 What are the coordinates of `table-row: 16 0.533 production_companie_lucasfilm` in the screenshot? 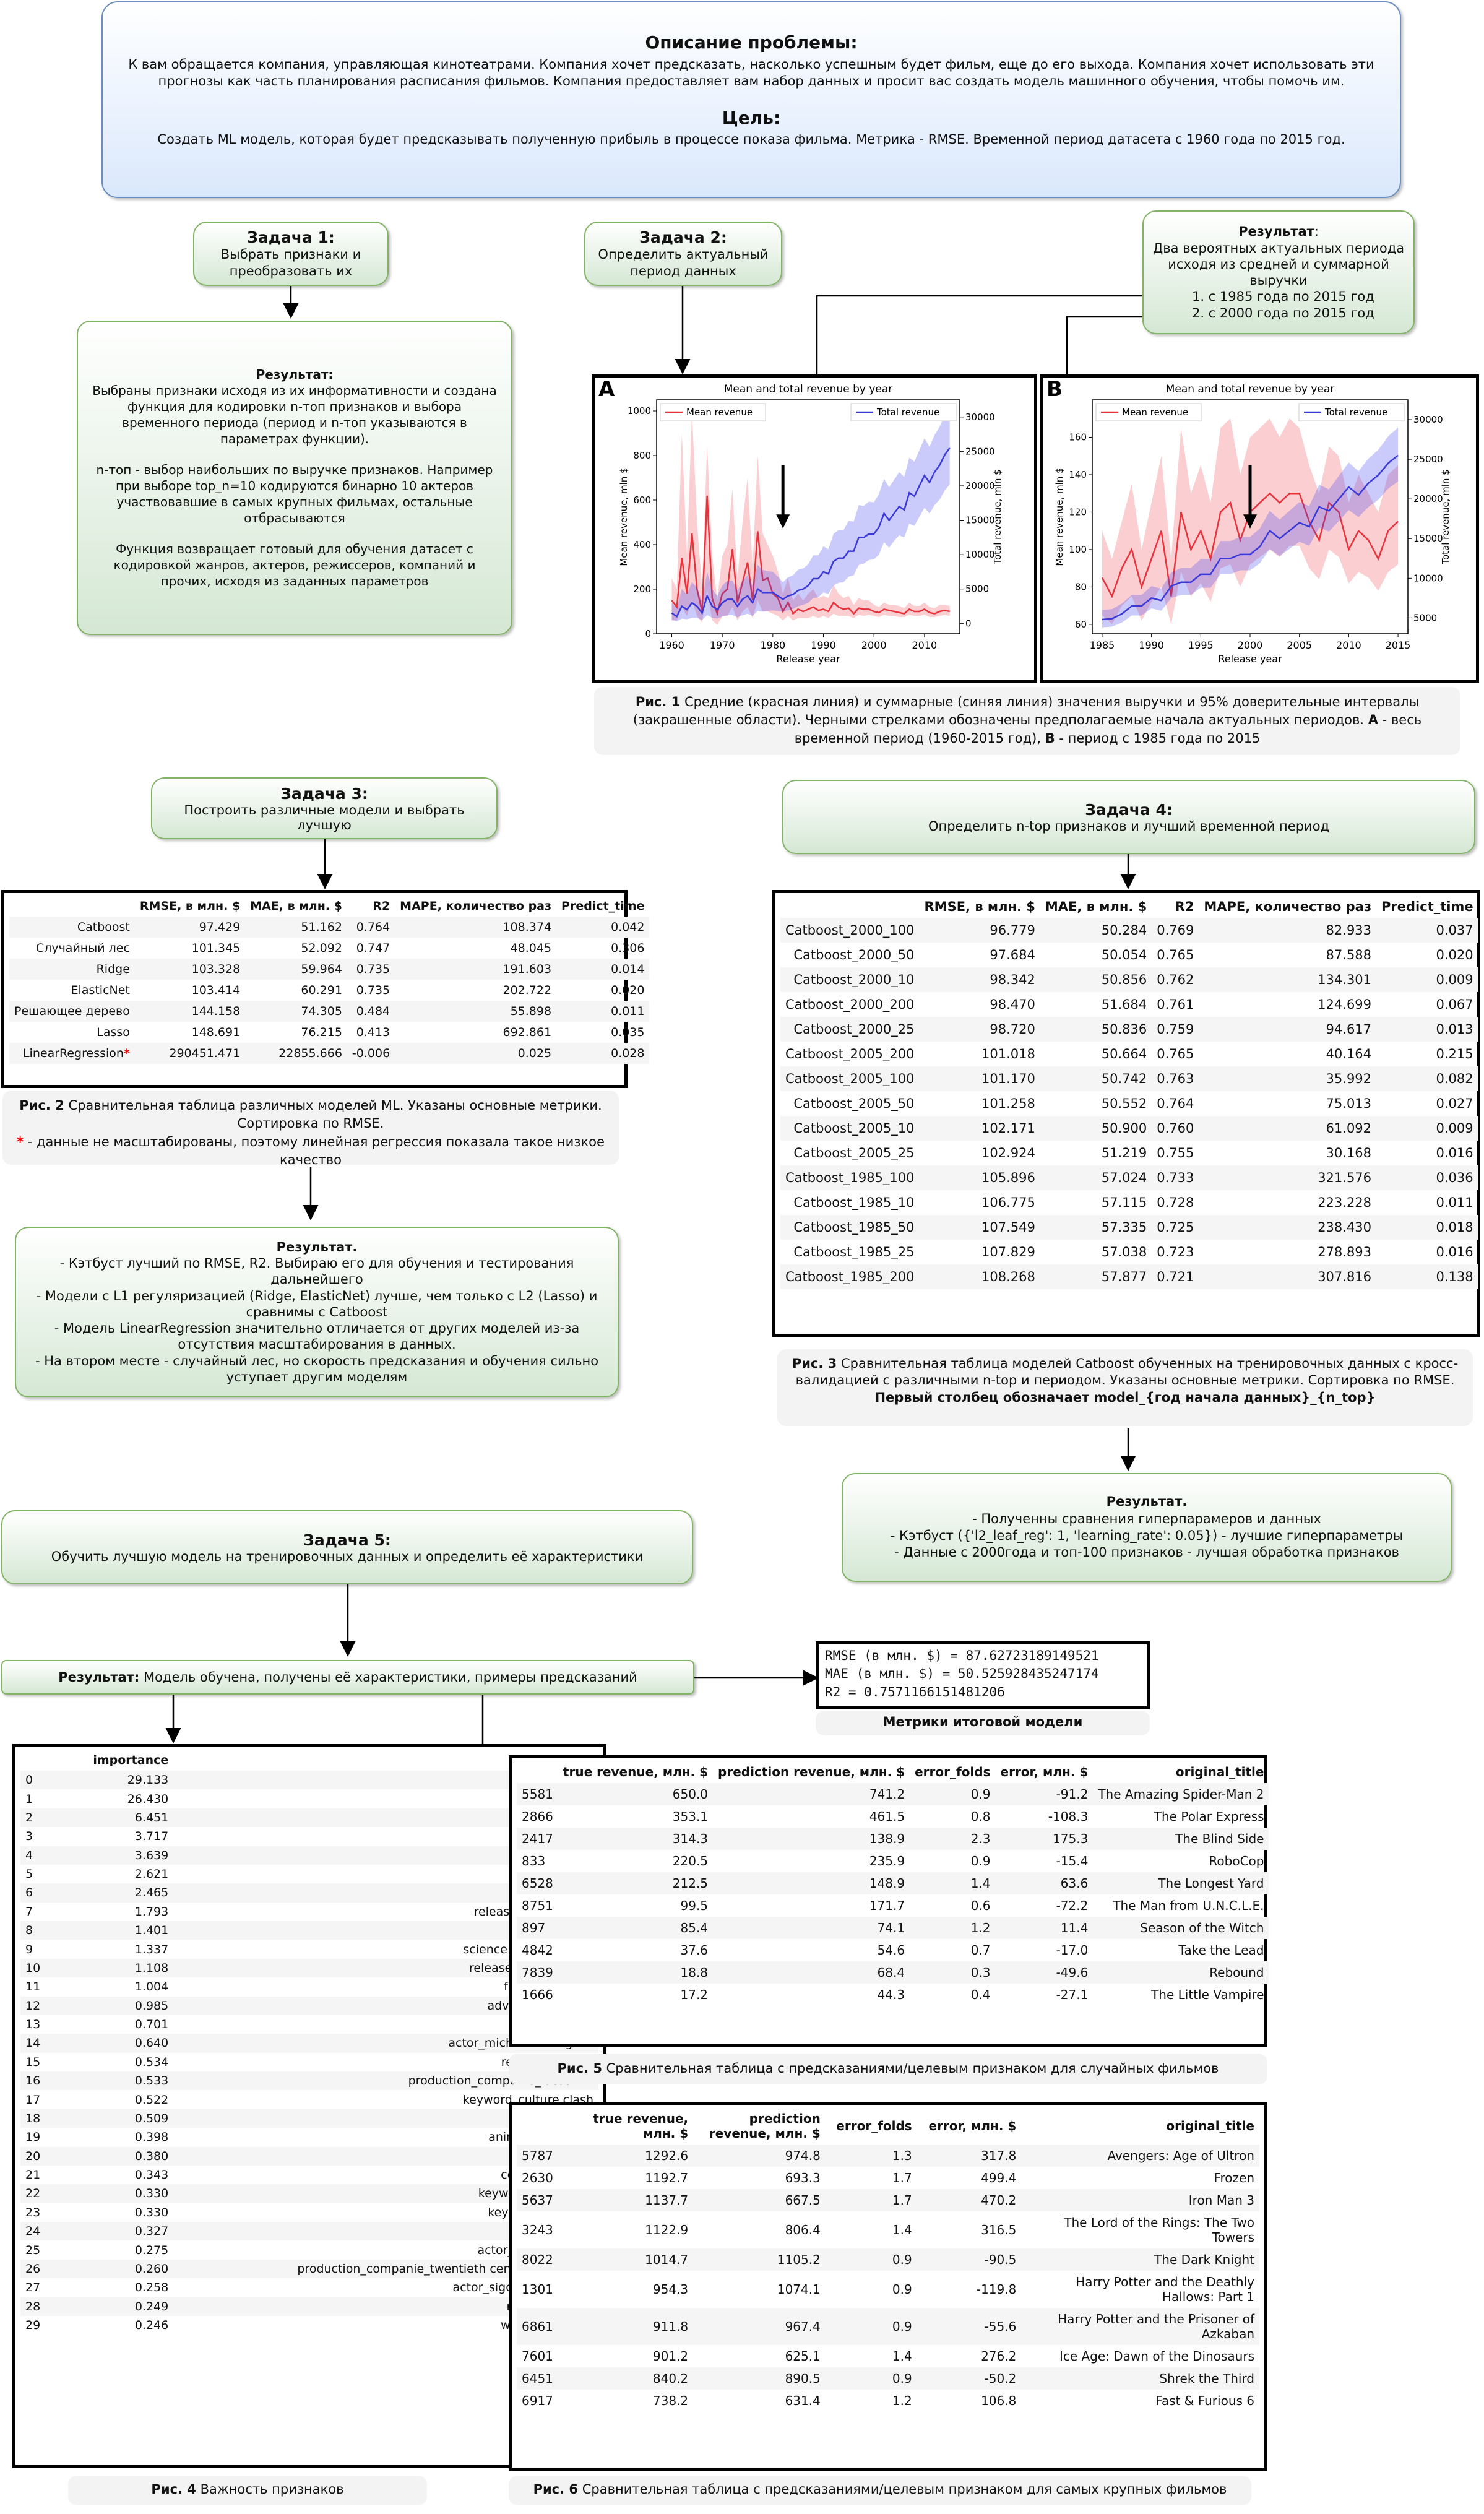 It's located at (309, 2081).